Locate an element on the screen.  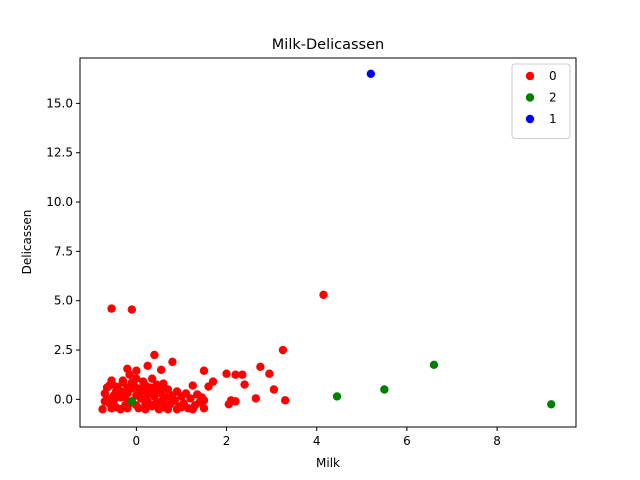
y-tick-label-4: 10.0 is located at coordinates (59, 202).